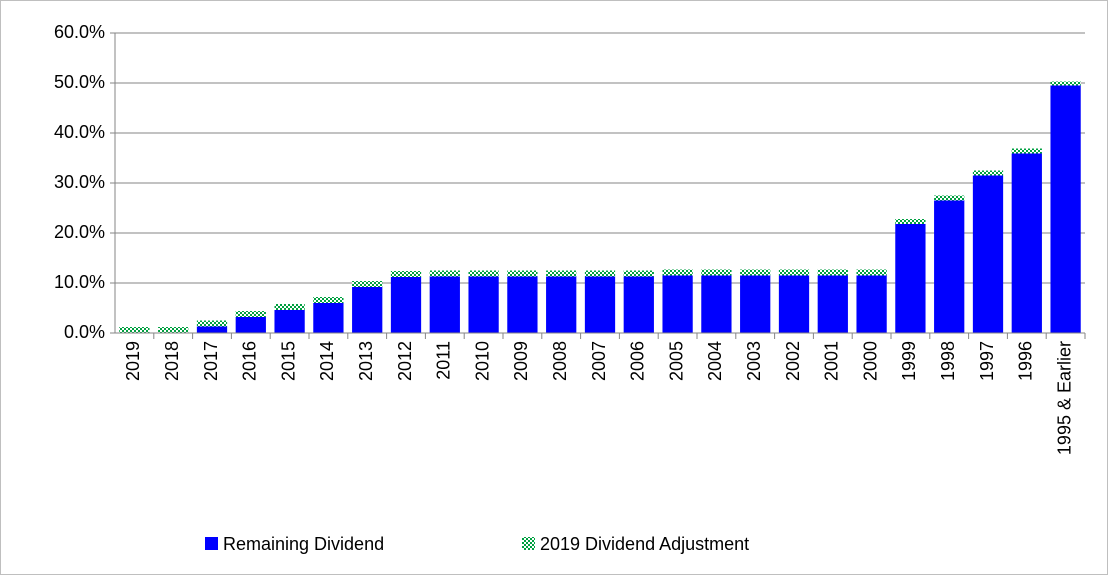  I want to click on y-tick-label: 0.0%, so click(84, 332).